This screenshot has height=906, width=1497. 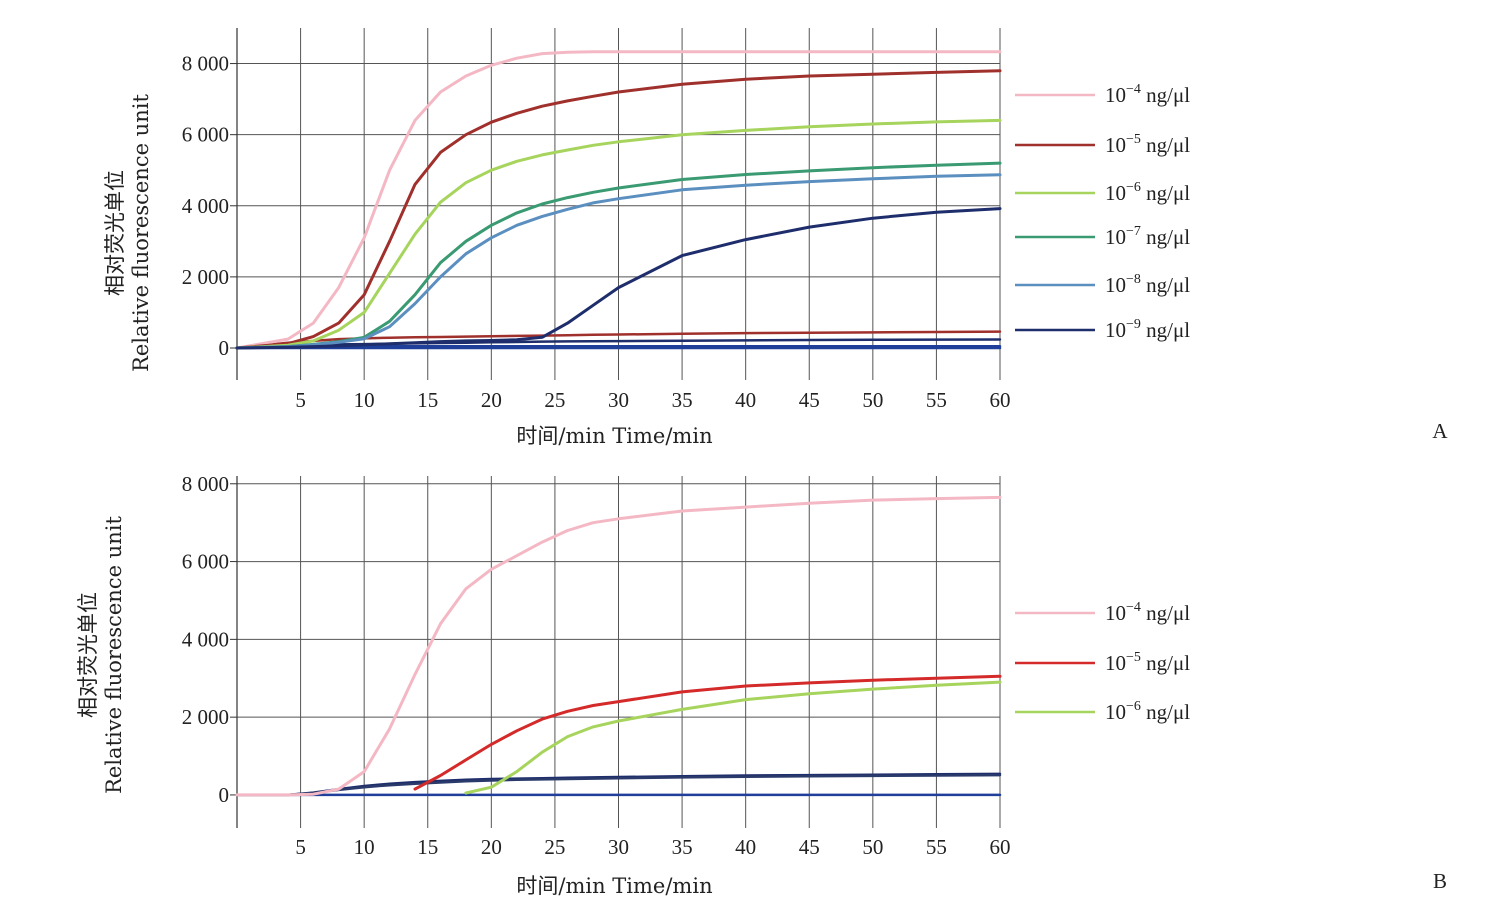 What do you see at coordinates (1147, 236) in the screenshot?
I see `legend-label: 10−7 ng/μl` at bounding box center [1147, 236].